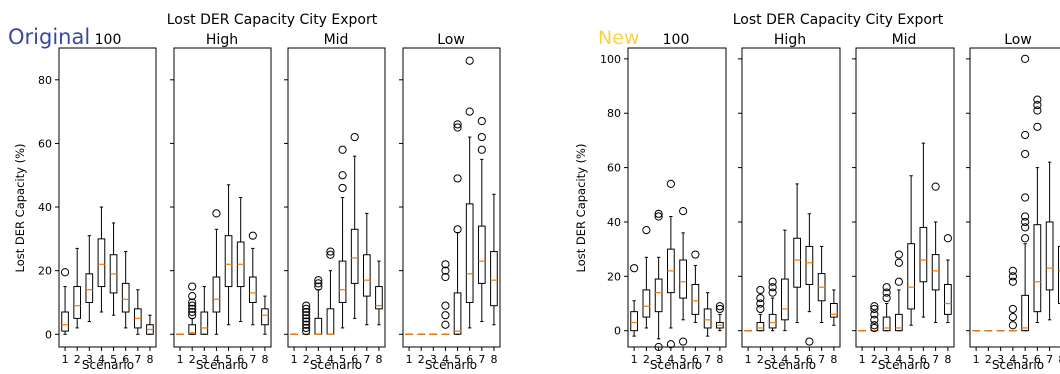 The height and width of the screenshot is (374, 1060). What do you see at coordinates (409, 359) in the screenshot?
I see `original-panel-low-x-tick-label: 1` at bounding box center [409, 359].